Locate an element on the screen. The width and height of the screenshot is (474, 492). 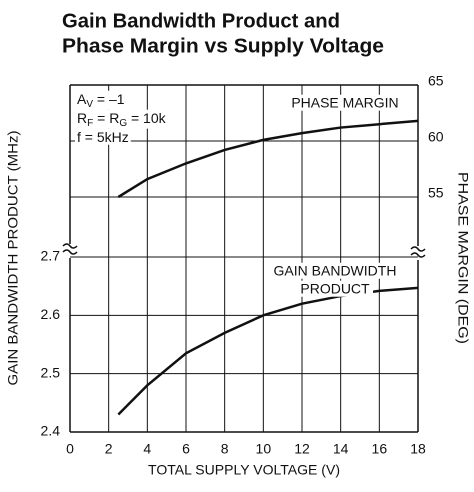
data-line is located at coordinates (268, 159).